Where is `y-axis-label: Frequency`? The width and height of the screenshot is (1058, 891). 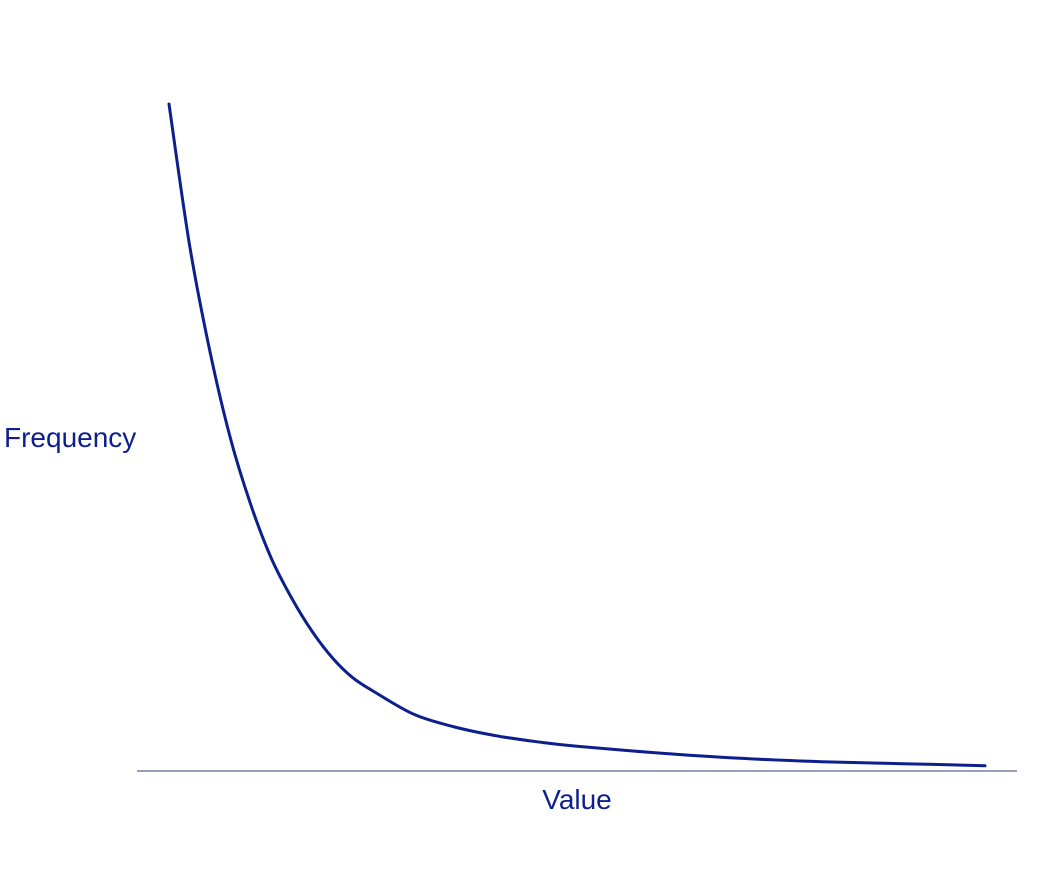
y-axis-label: Frequency is located at coordinates (70, 437).